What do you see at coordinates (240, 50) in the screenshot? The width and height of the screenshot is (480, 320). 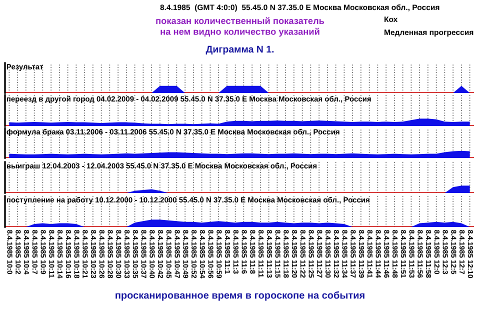 I see `text: Диграмма N 1.` at bounding box center [240, 50].